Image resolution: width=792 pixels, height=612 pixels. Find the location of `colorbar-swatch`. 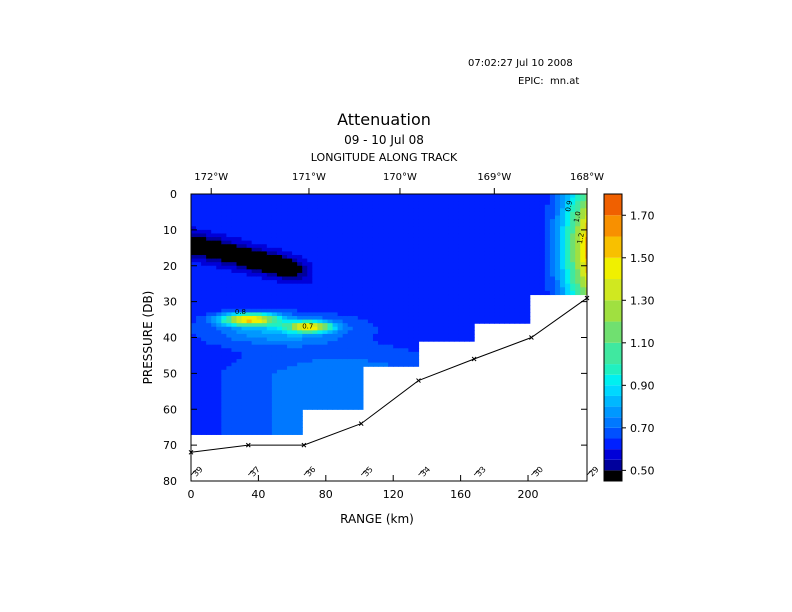

colorbar-swatch is located at coordinates (613, 401).